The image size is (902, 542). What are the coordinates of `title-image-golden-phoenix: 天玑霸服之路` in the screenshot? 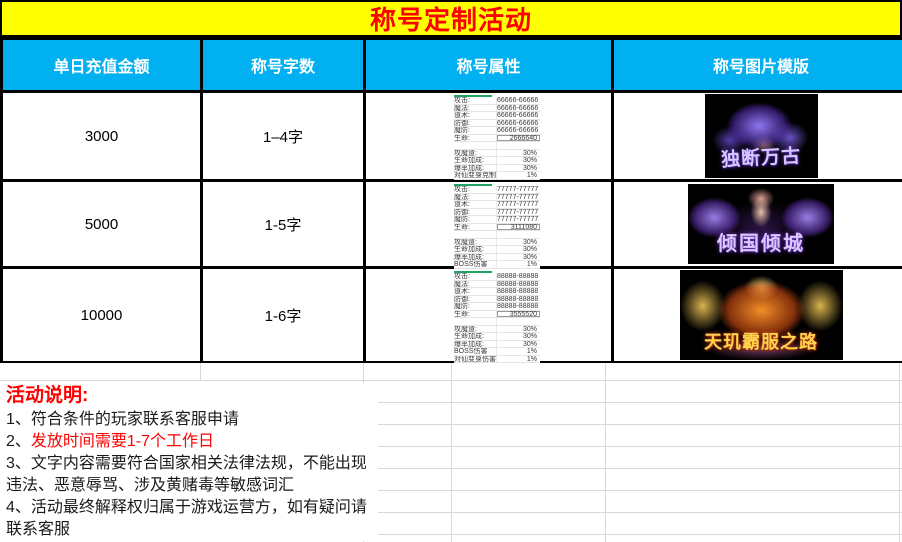 It's located at (761, 315).